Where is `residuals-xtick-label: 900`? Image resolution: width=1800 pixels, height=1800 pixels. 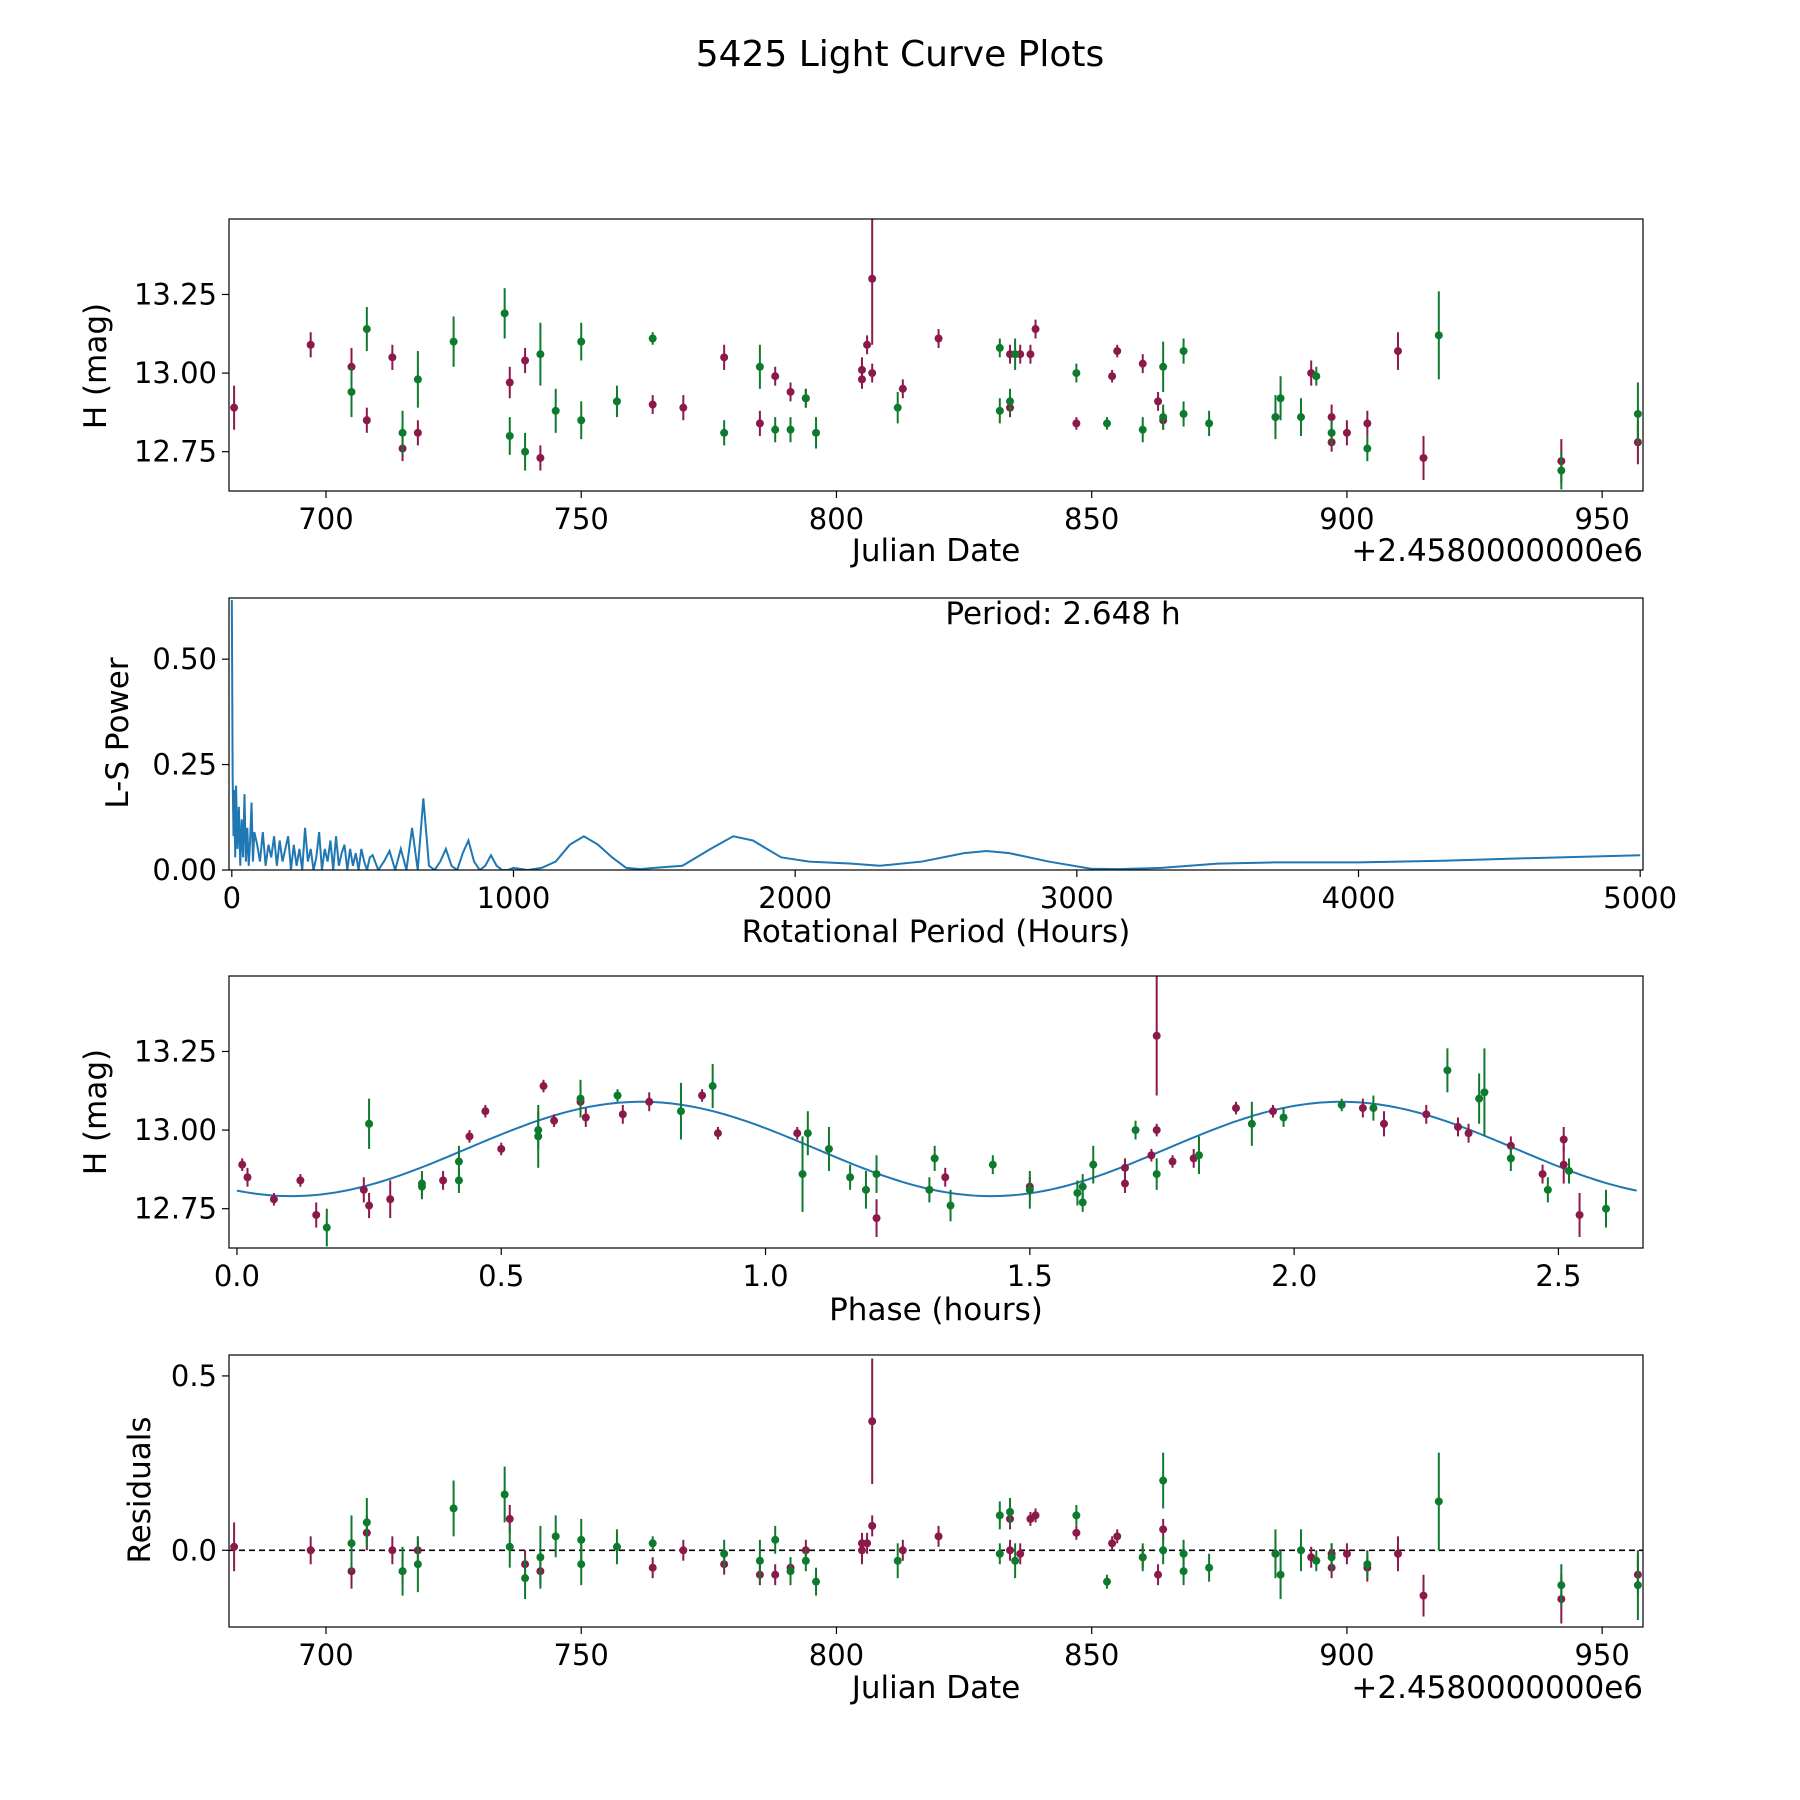
residuals-xtick-label: 900 is located at coordinates (1346, 1655).